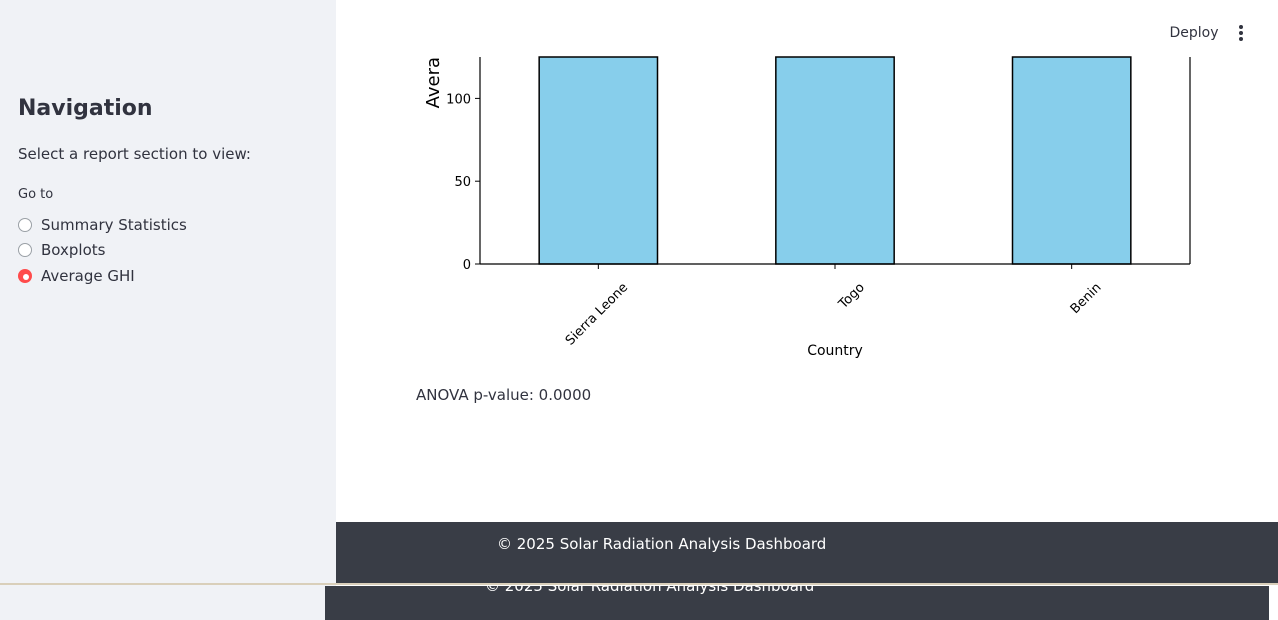  I want to click on sidebar-subtitle: Select a report section to view:, so click(134, 154).